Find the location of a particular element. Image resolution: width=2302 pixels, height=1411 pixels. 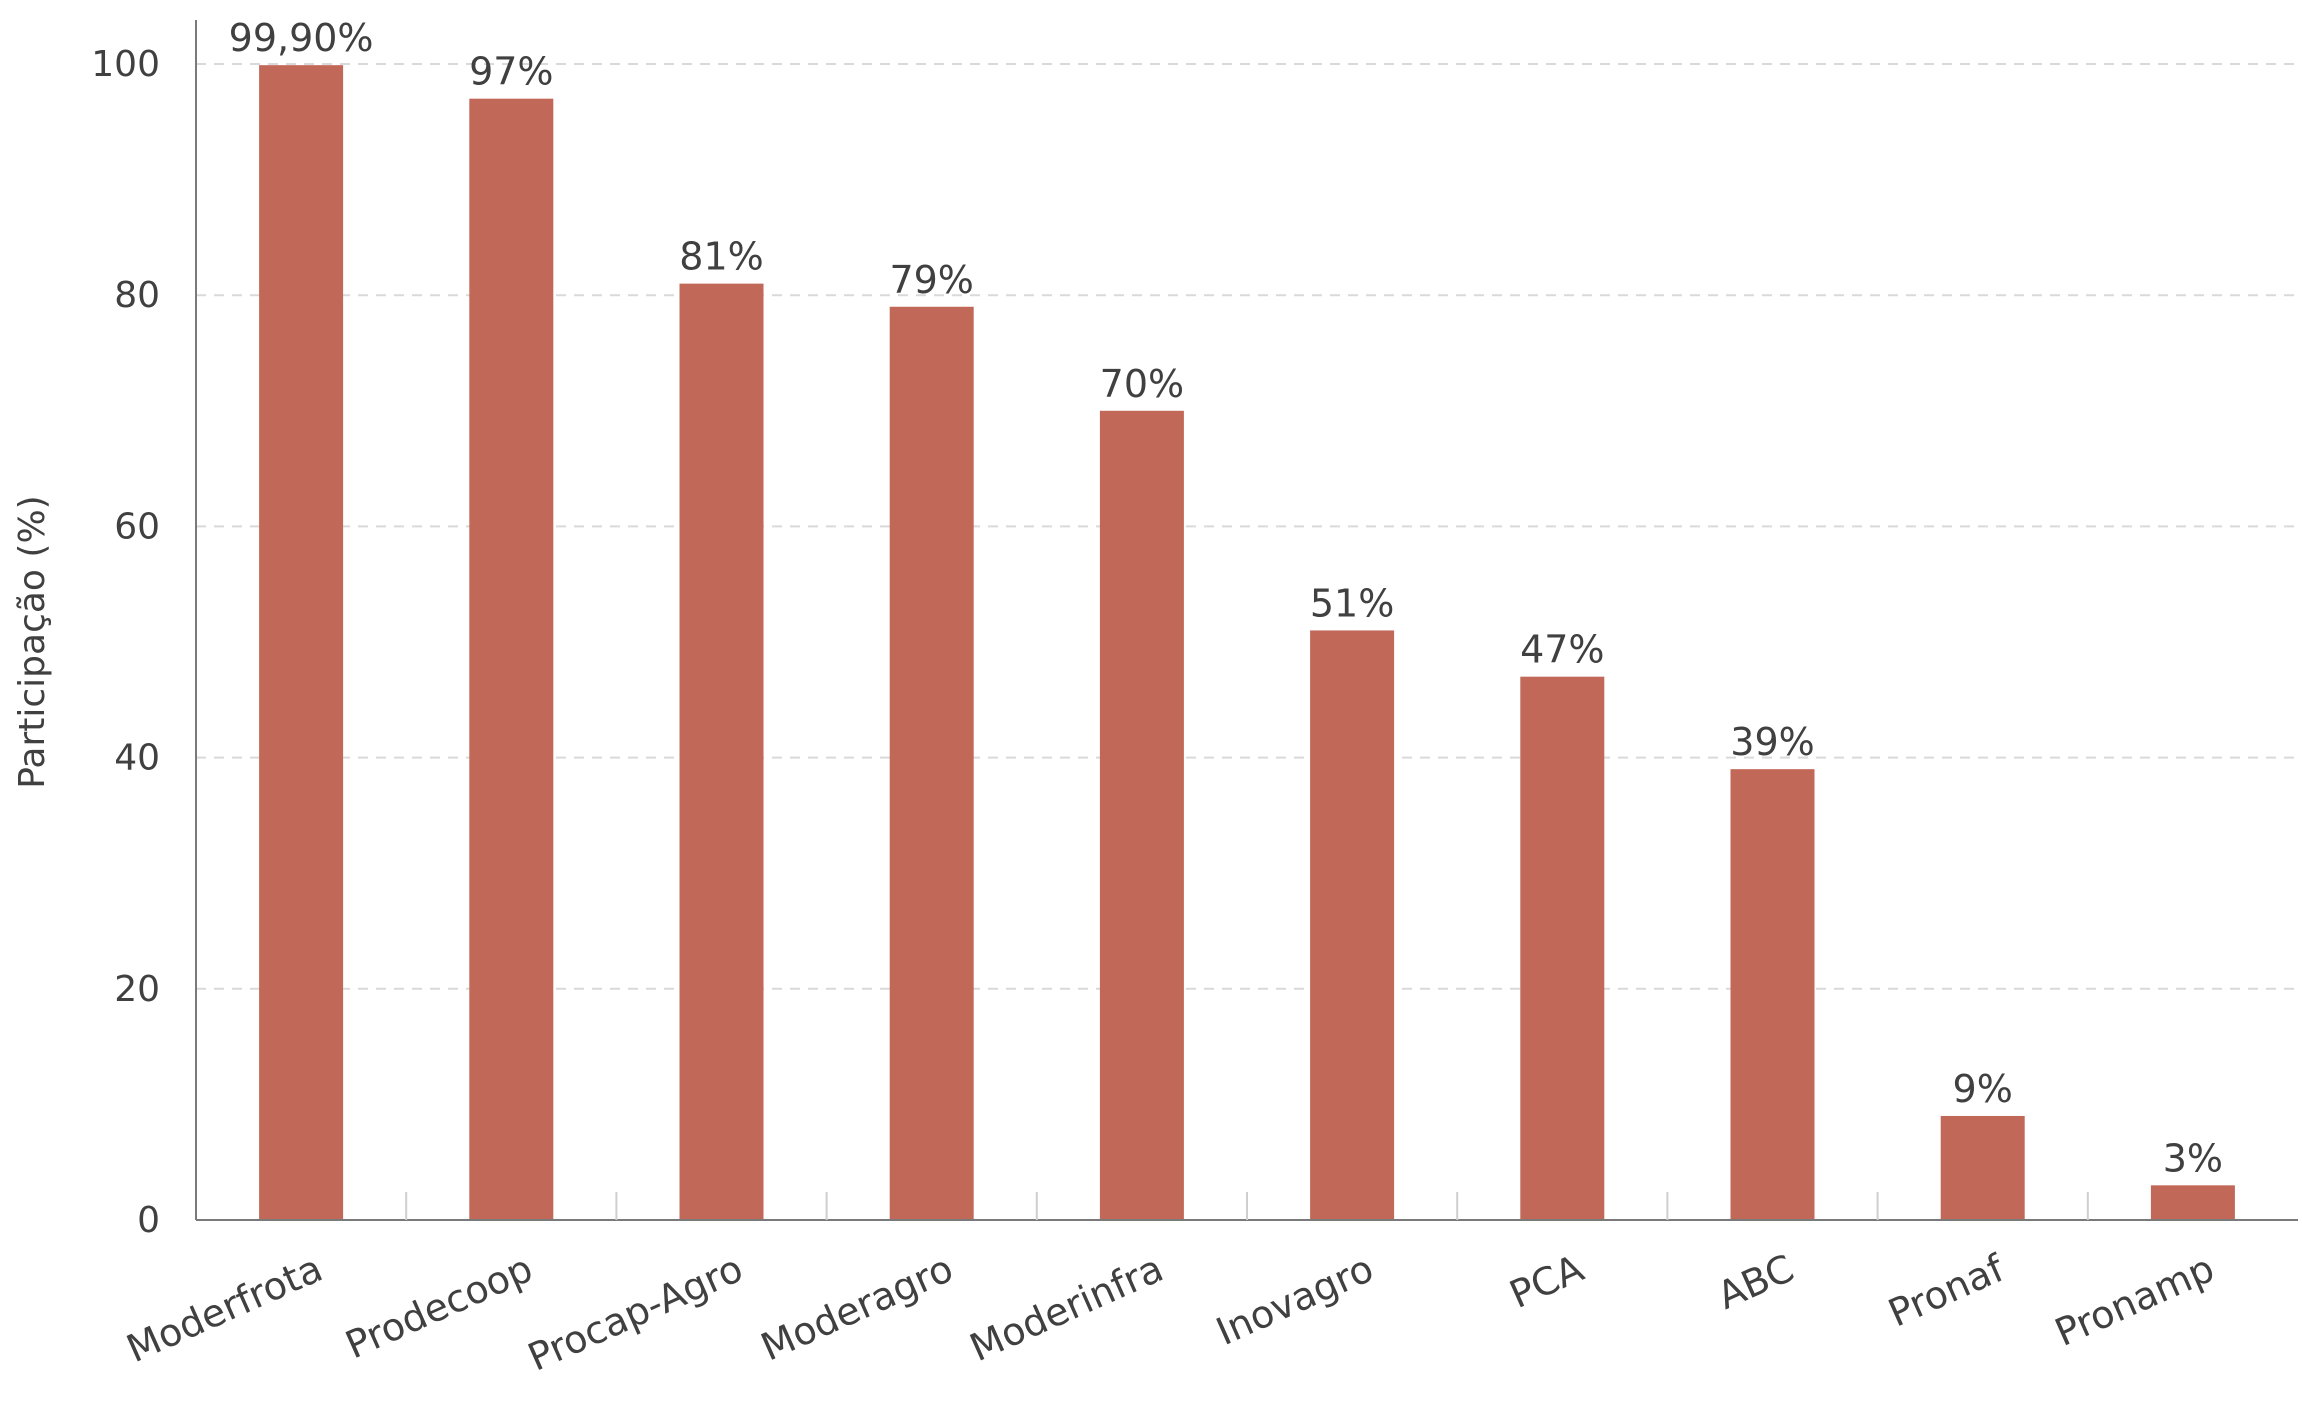

bar-abc is located at coordinates (1772, 994).